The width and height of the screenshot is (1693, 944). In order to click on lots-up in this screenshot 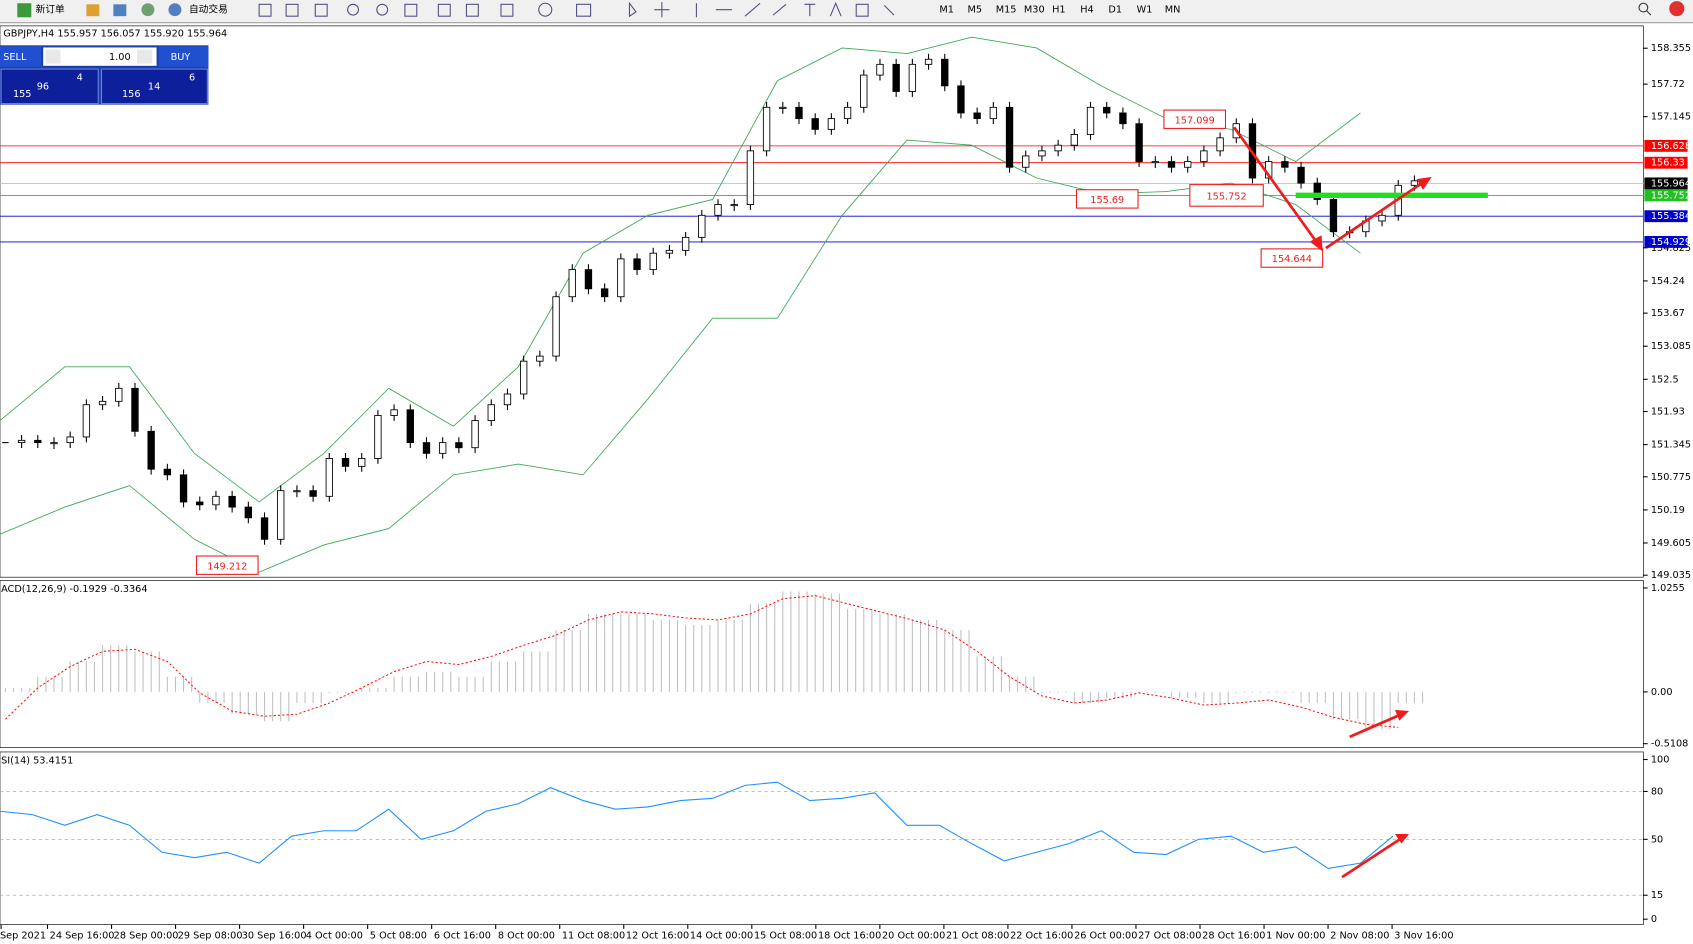, I will do `click(145, 56)`.